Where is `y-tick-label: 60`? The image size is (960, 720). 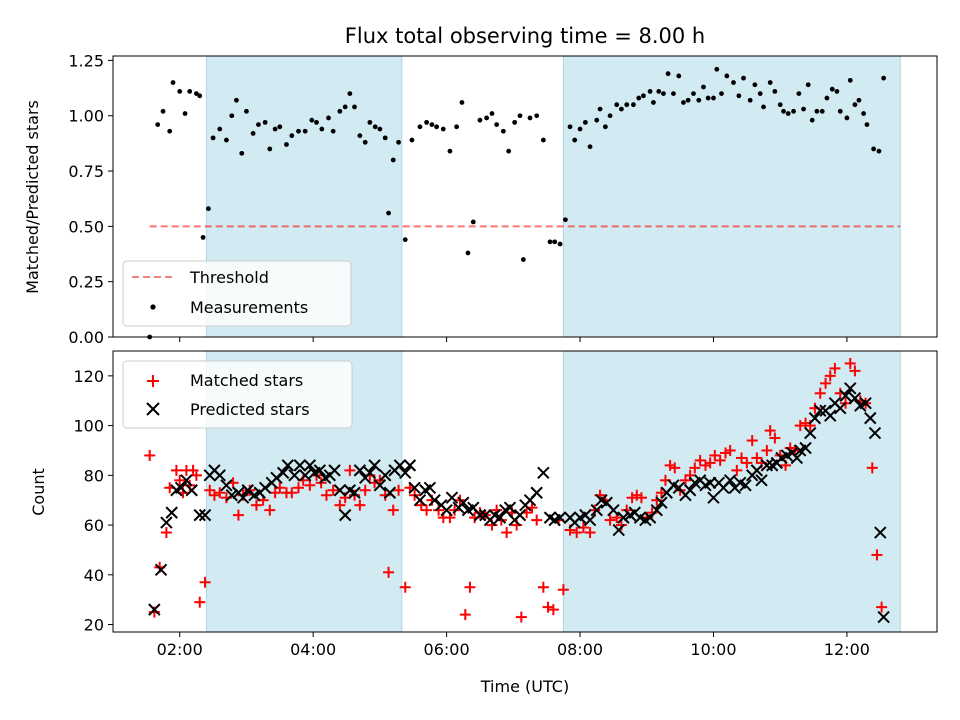 y-tick-label: 60 is located at coordinates (94, 525).